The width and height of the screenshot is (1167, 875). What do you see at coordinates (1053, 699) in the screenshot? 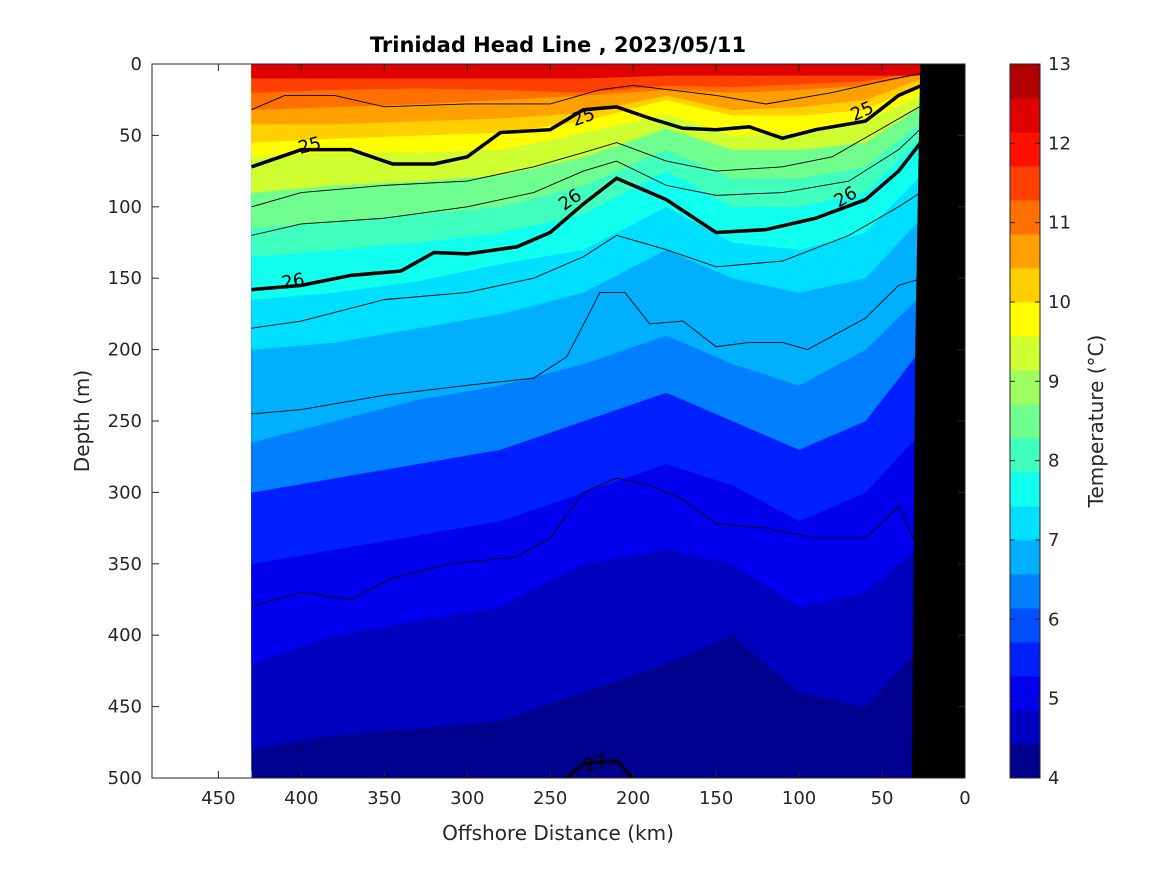
I see `colorbar-tick-label: 5` at bounding box center [1053, 699].